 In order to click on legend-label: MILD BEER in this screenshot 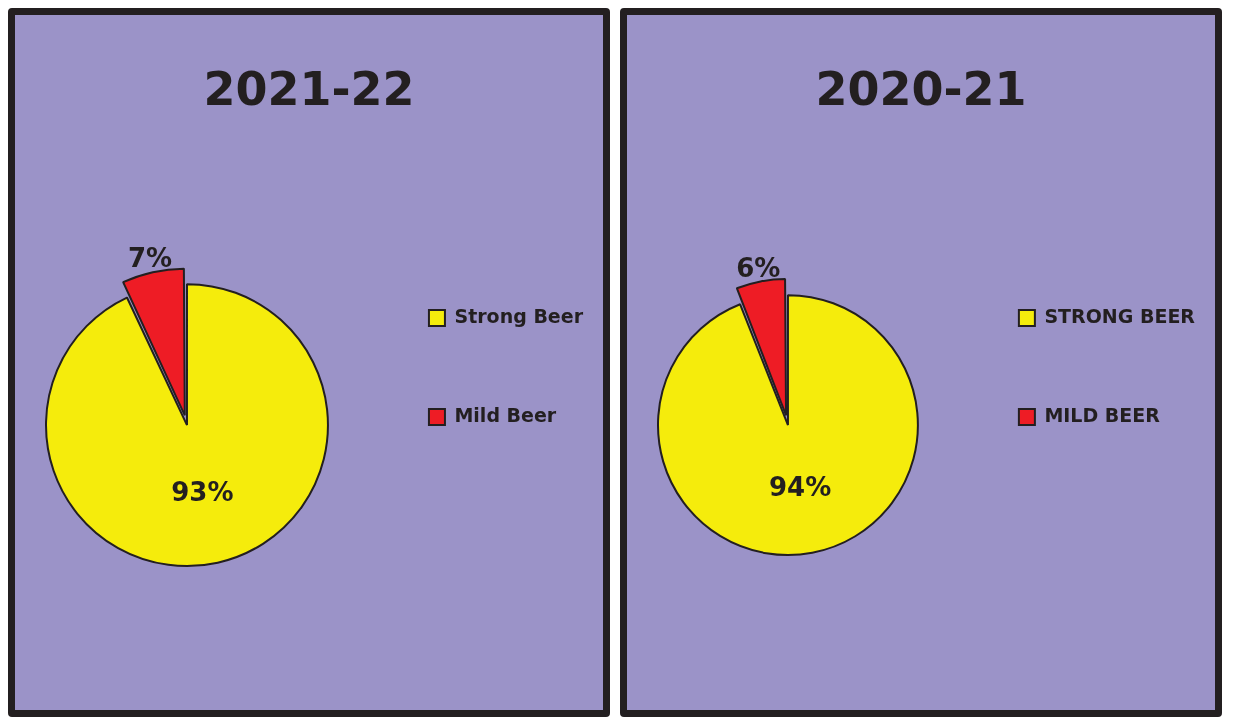, I will do `click(1102, 414)`.